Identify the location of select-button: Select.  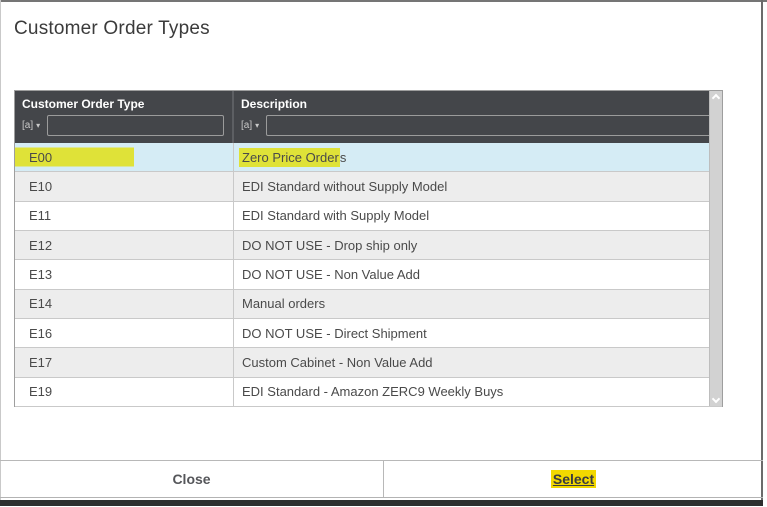
(573, 479).